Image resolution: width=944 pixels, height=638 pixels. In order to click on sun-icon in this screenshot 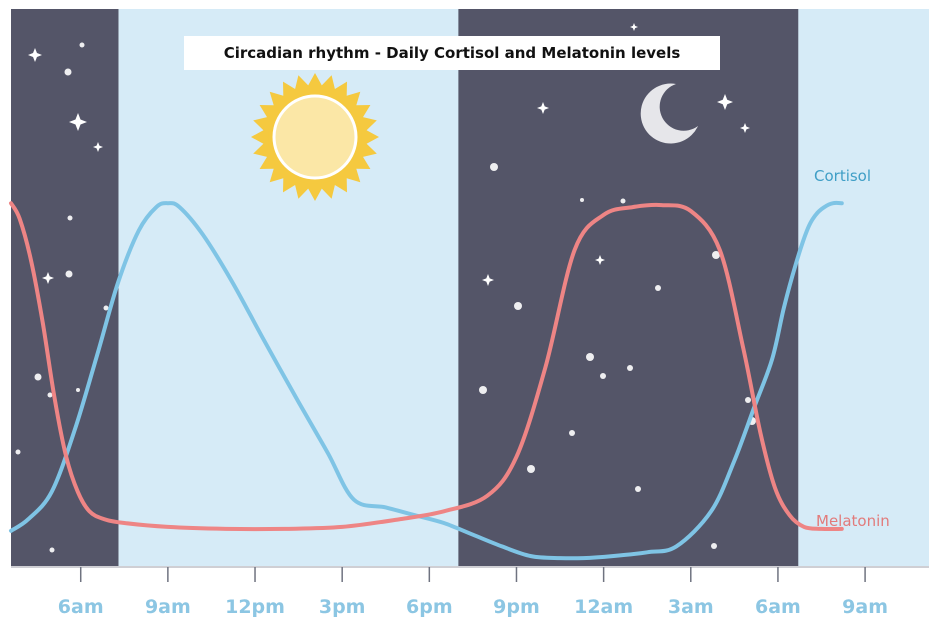, I will do `click(315, 137)`.